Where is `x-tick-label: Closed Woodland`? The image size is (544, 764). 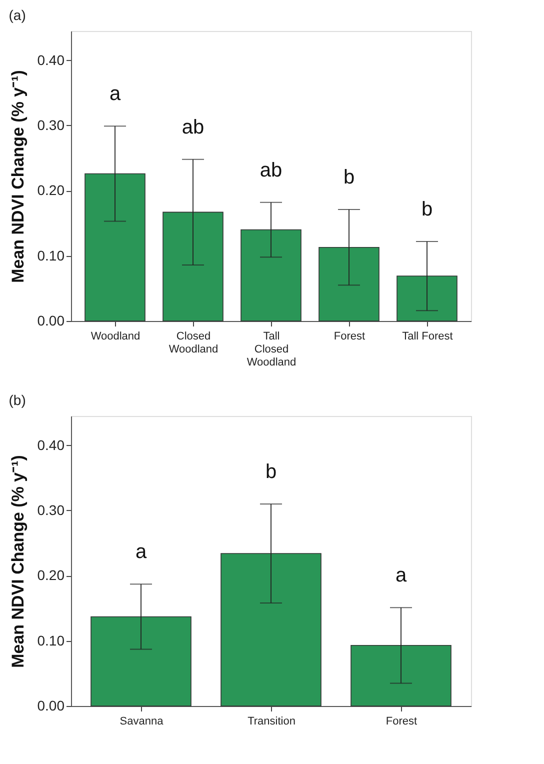
x-tick-label: Closed Woodland is located at coordinates (193, 343).